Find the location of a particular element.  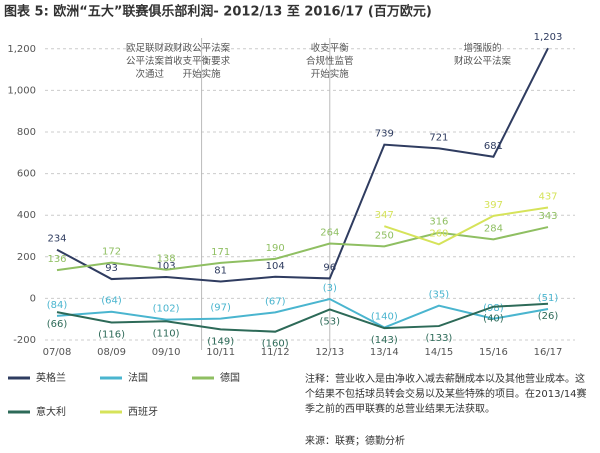

data-label: (66) is located at coordinates (57, 324).